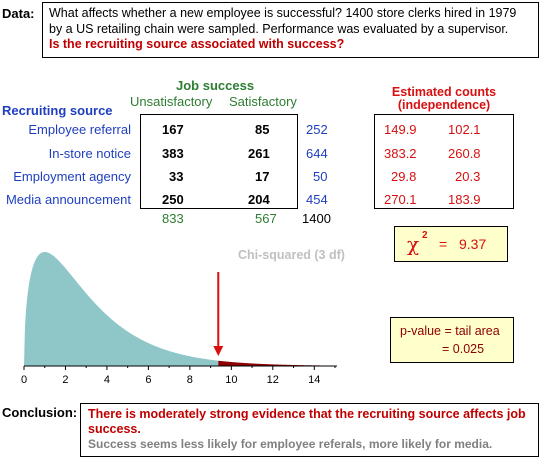 This screenshot has height=459, width=541. I want to click on p-value-line-1: p-value = tail area, so click(450, 331).